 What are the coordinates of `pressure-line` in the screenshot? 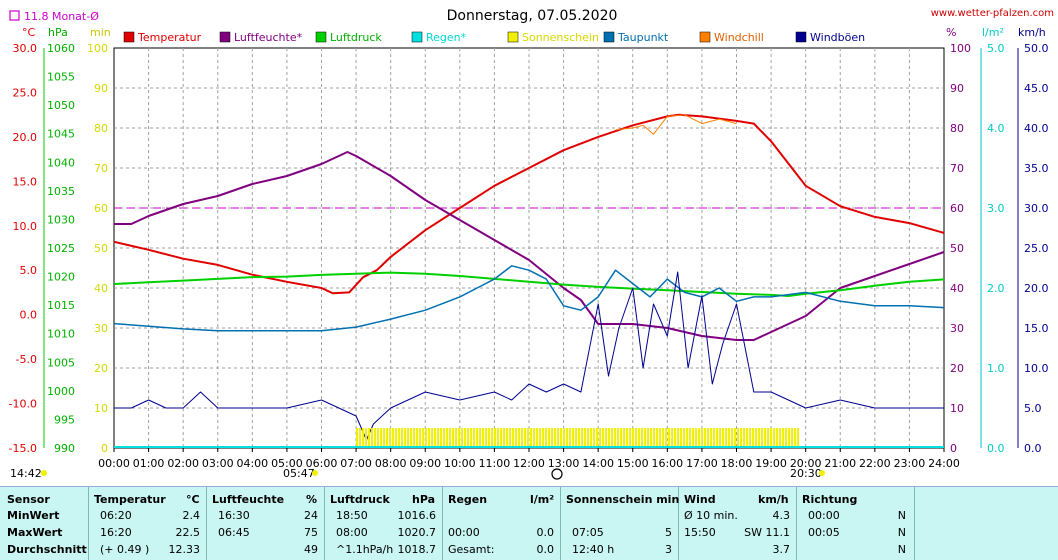 It's located at (529, 284).